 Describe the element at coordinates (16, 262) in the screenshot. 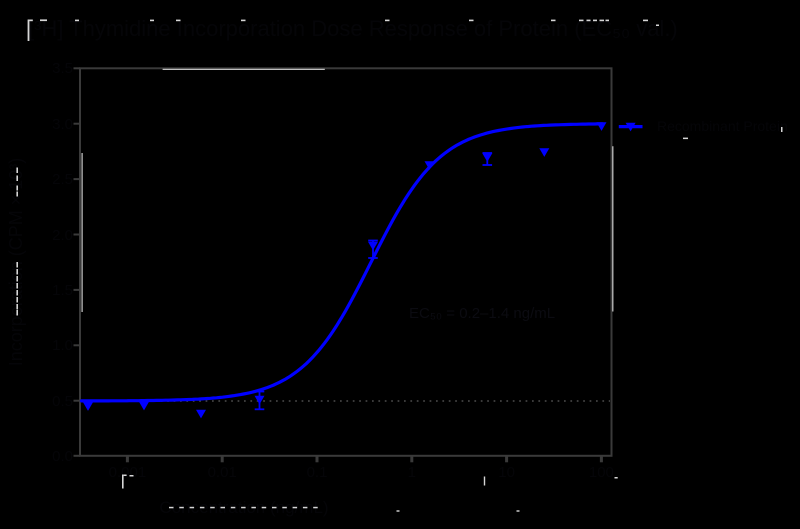

I see `svg-text: Incorporation (CPM × 10³)` at that location.